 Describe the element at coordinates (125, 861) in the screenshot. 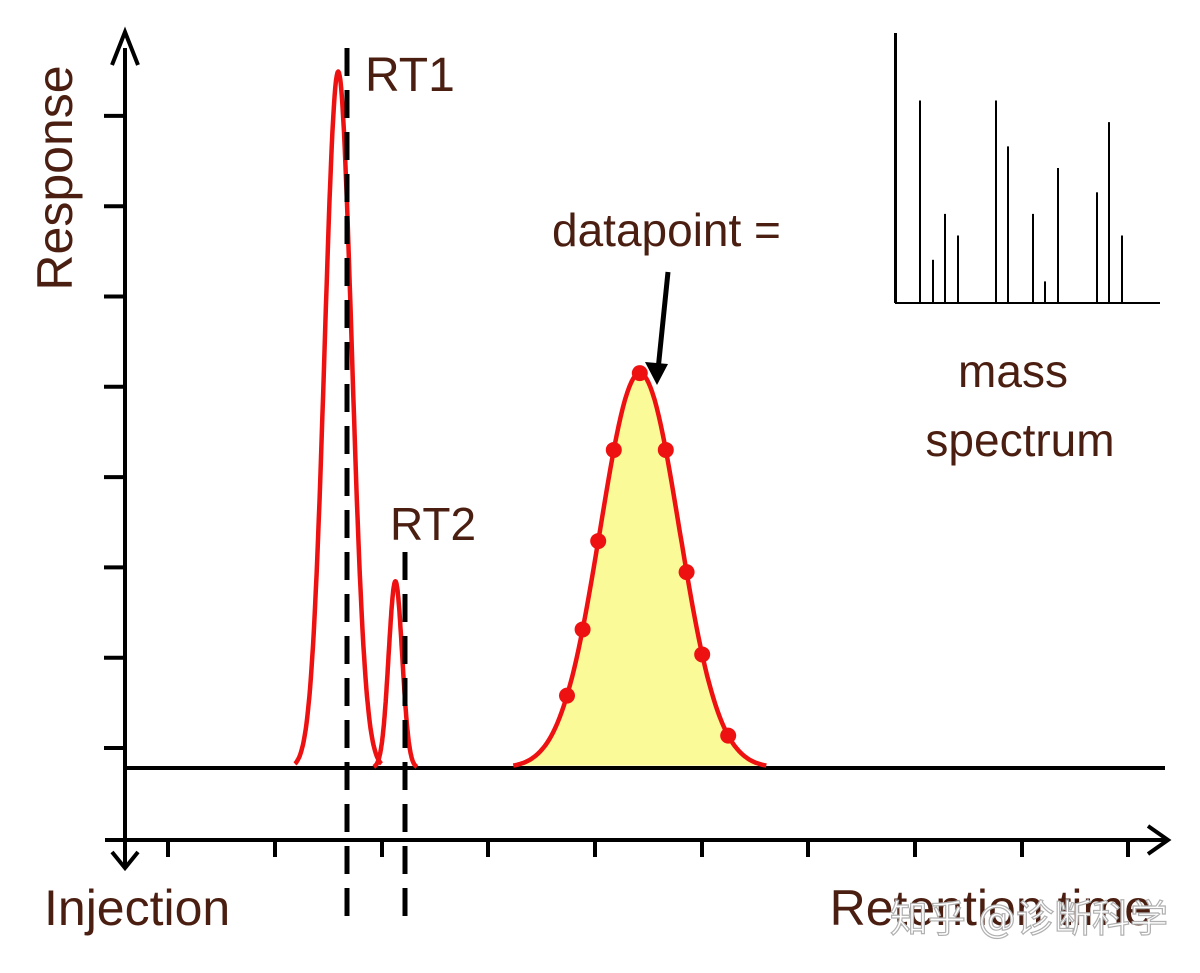

I see `y-axis-arrow-down` at that location.